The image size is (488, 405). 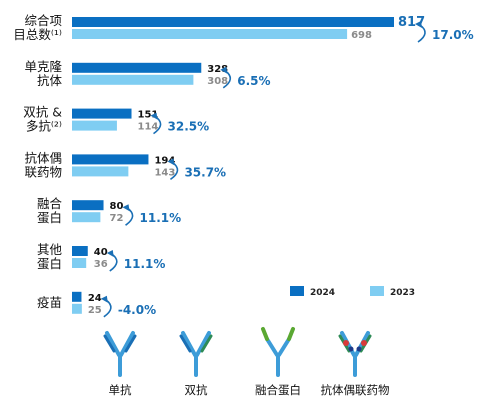 What do you see at coordinates (278, 390) in the screenshot?
I see `antibody-type-label: 融合蛋白` at bounding box center [278, 390].